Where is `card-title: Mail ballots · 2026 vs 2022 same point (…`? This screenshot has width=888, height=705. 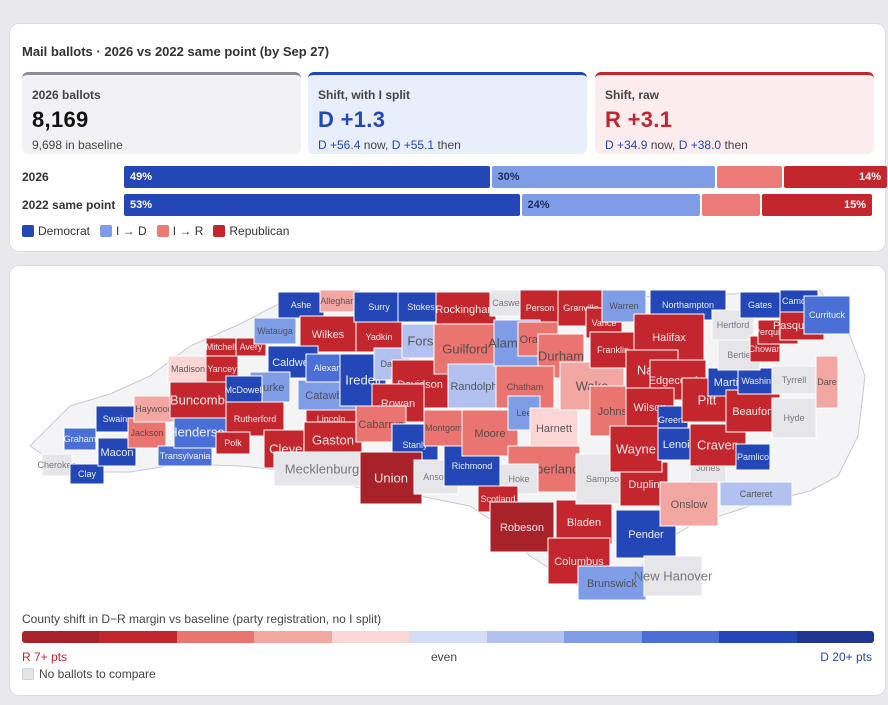
card-title: Mail ballots · 2026 vs 2022 same point (… is located at coordinates (176, 51).